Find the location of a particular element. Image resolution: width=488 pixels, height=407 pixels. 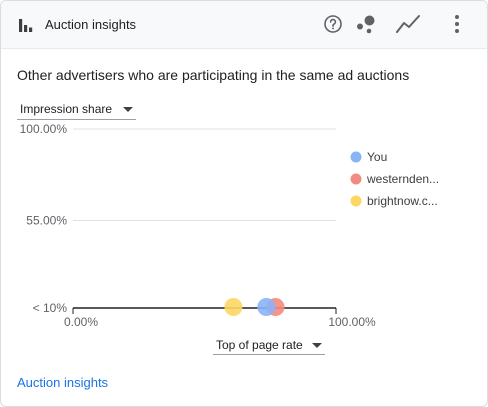

x-tick-label: 100.00% is located at coordinates (352, 322).